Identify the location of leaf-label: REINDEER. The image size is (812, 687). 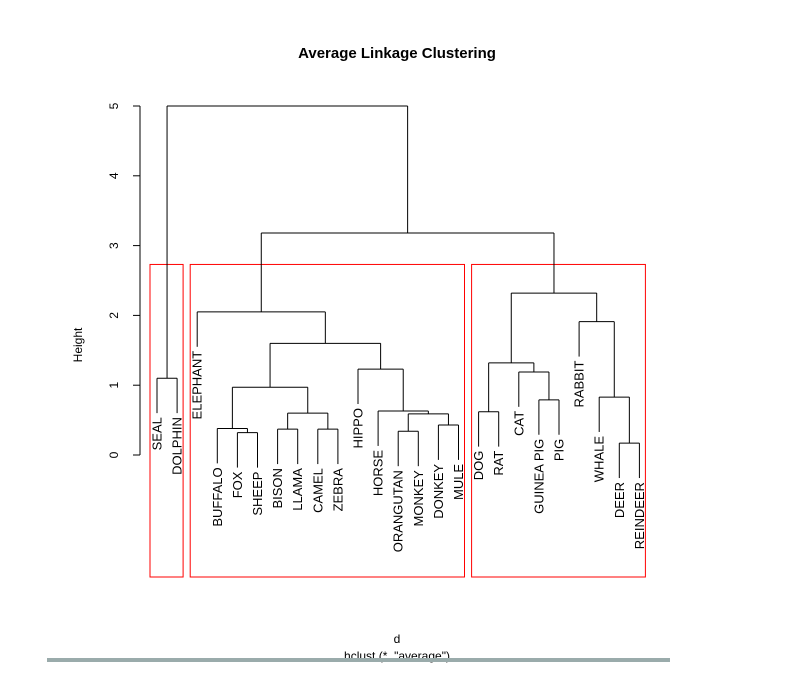
(639, 515).